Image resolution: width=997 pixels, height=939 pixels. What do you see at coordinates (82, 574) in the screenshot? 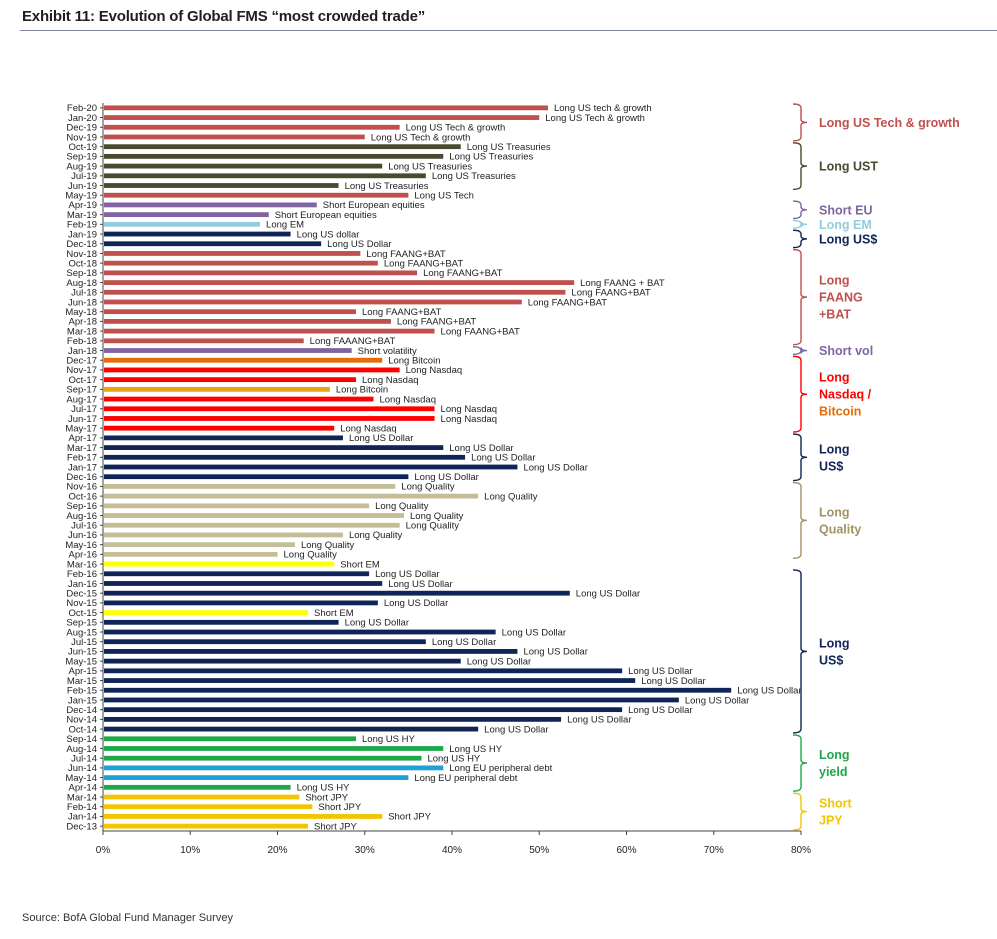
I see `month-label: Feb-16` at bounding box center [82, 574].